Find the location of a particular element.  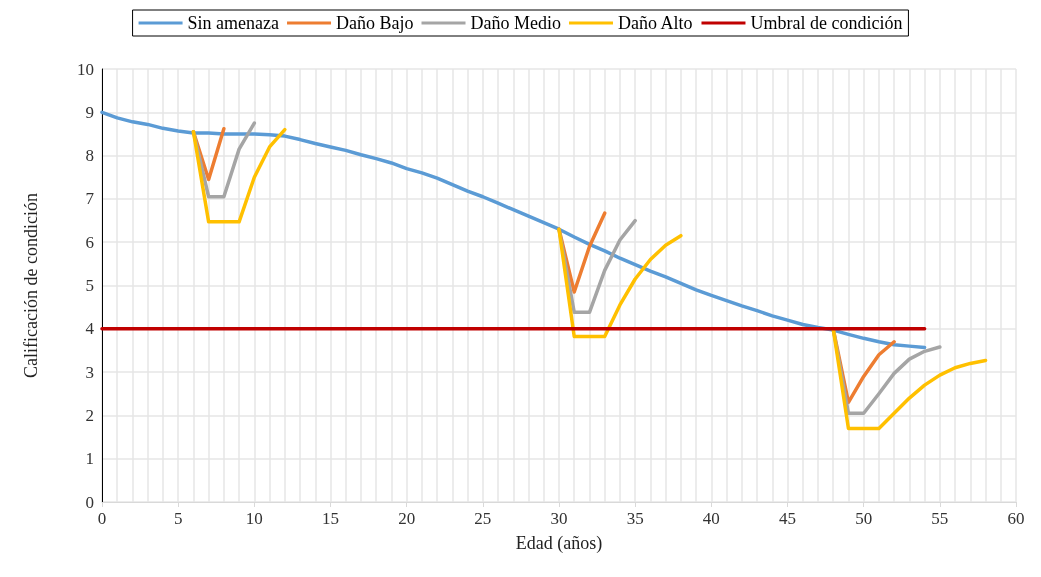

x-tick-label: 0 is located at coordinates (102, 518).